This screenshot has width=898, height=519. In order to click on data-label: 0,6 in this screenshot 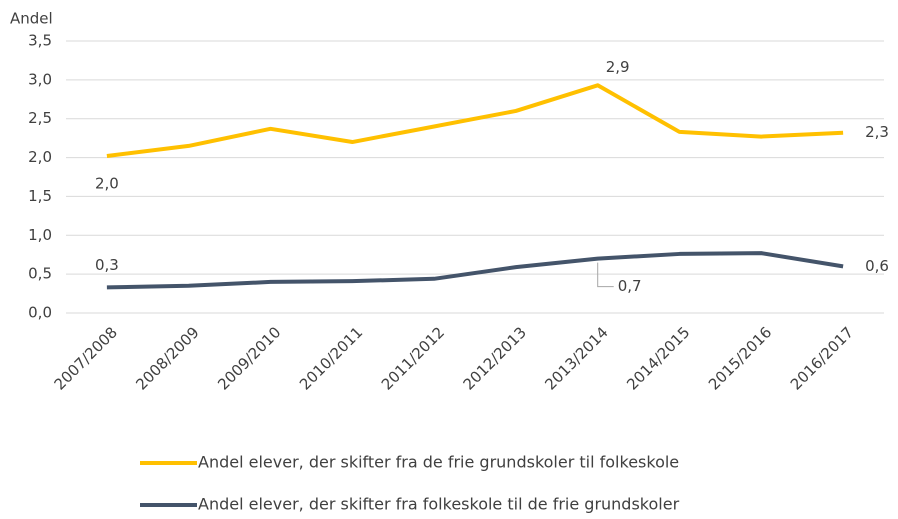, I will do `click(877, 266)`.